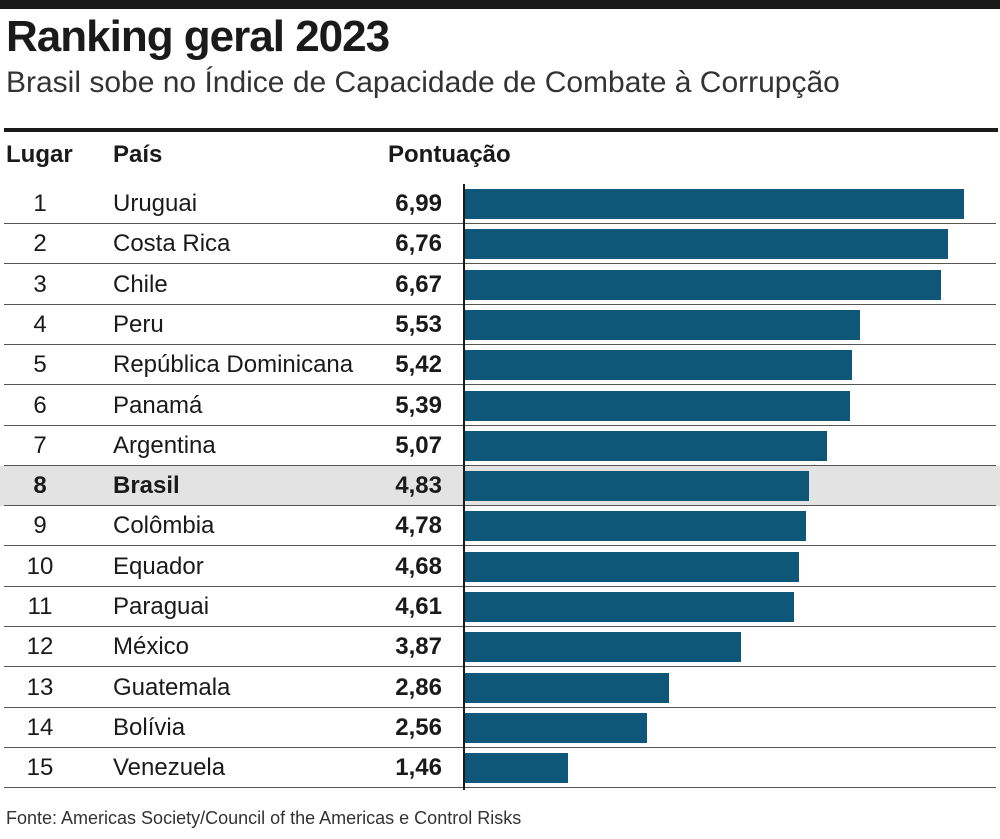 This screenshot has height=839, width=1000. What do you see at coordinates (418, 606) in the screenshot?
I see `score-label: 4,61` at bounding box center [418, 606].